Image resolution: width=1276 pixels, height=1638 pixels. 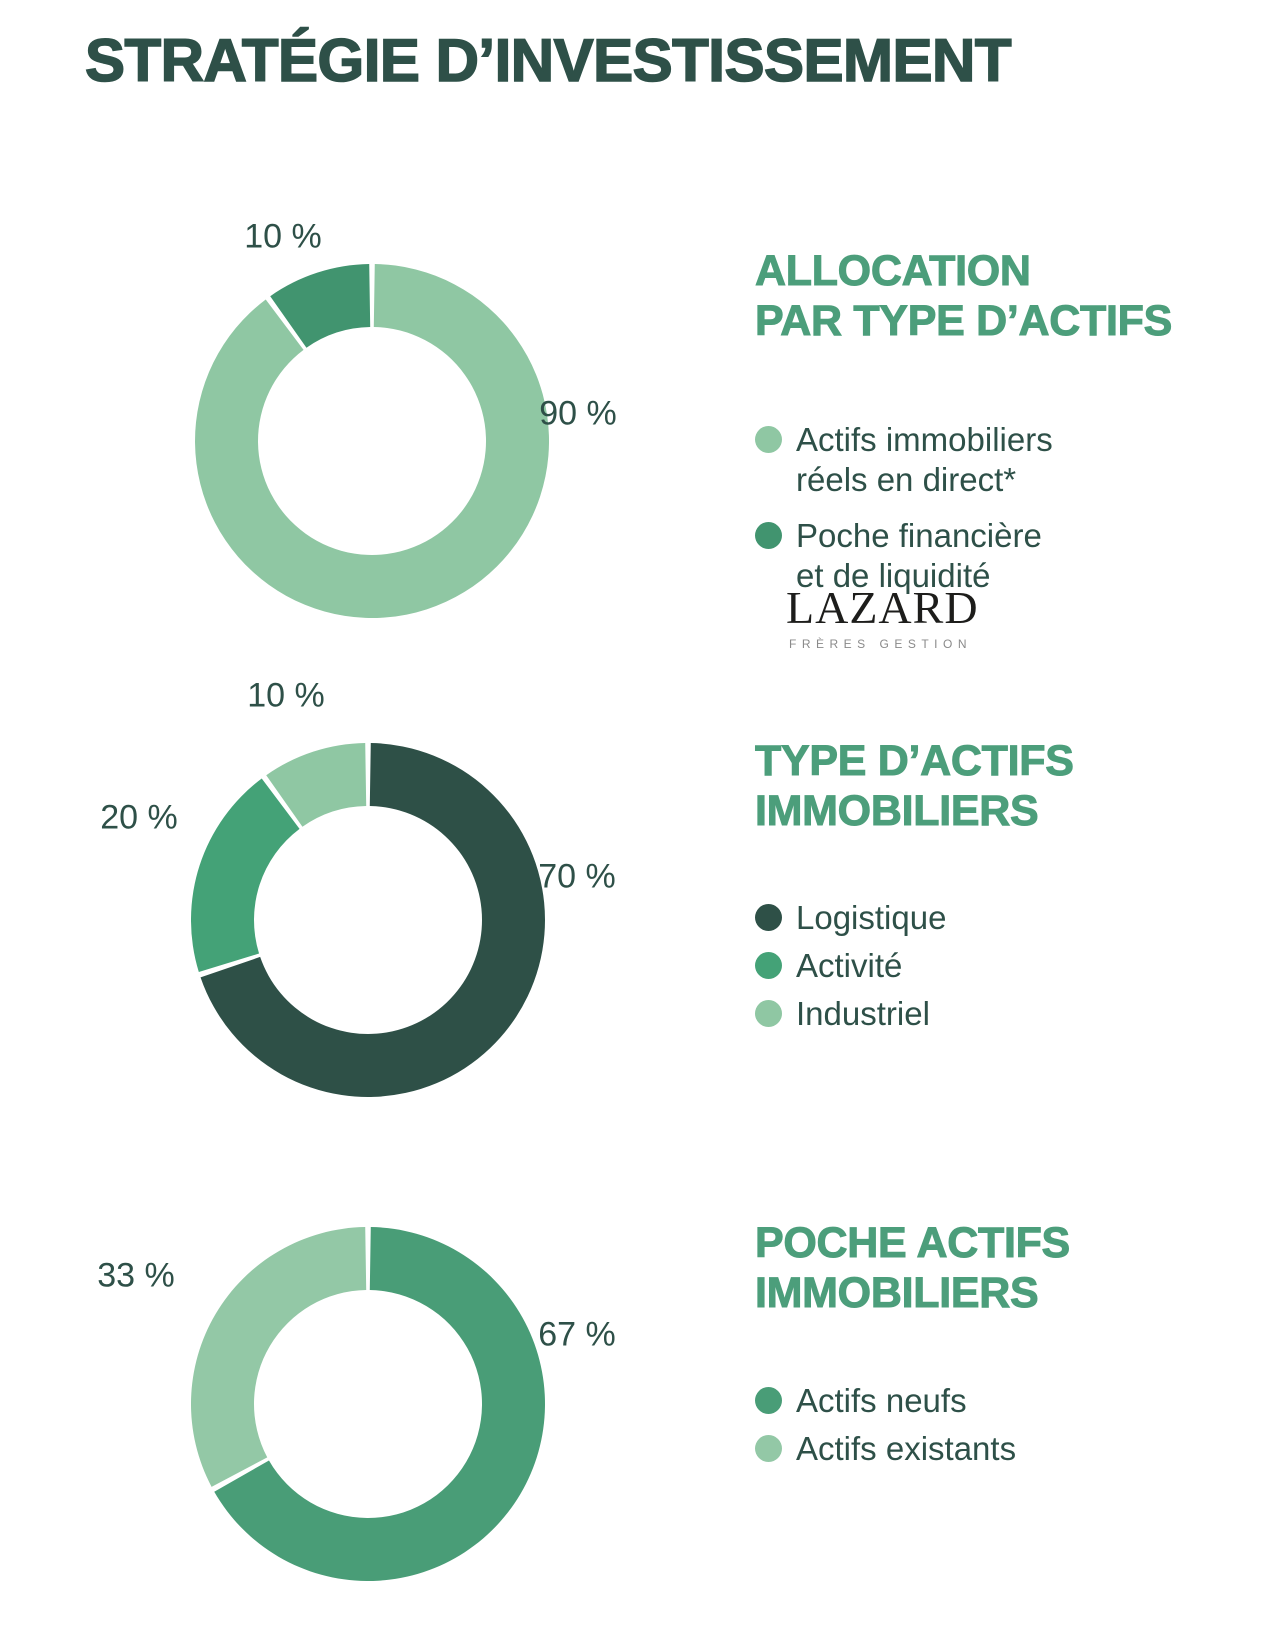 I want to click on legend-type-actifs: Logistique Activité Industriel, so click(x=850, y=966).